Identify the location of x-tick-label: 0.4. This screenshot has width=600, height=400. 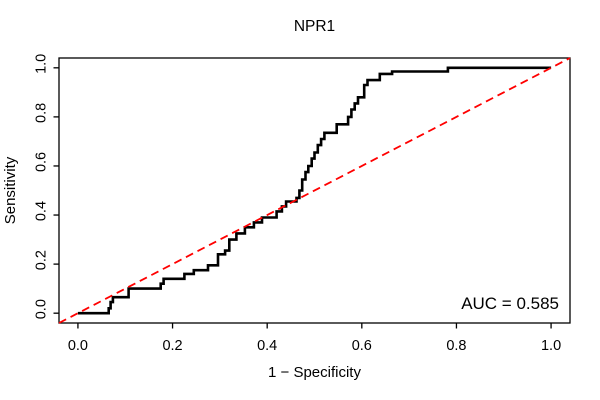
(267, 346).